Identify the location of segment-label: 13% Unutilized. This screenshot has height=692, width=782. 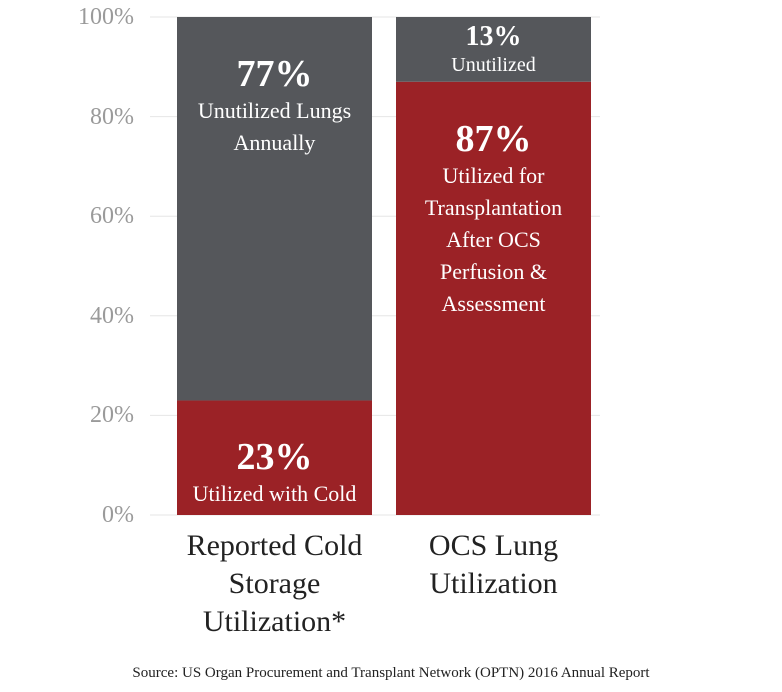
(494, 50).